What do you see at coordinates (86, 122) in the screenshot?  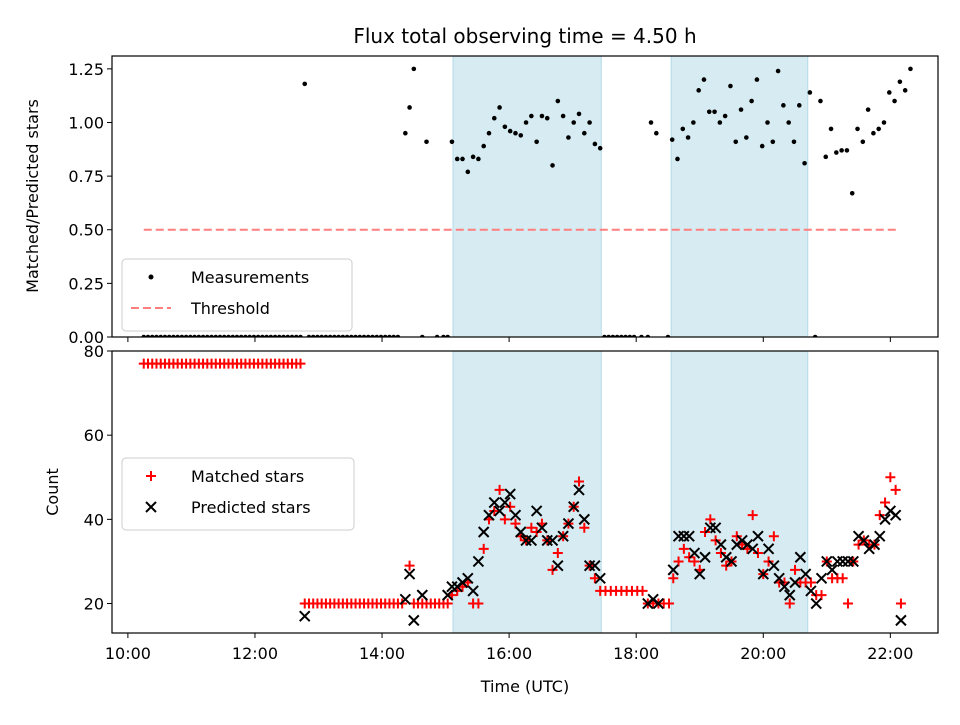 I see `y-tick-label: 1.00` at bounding box center [86, 122].